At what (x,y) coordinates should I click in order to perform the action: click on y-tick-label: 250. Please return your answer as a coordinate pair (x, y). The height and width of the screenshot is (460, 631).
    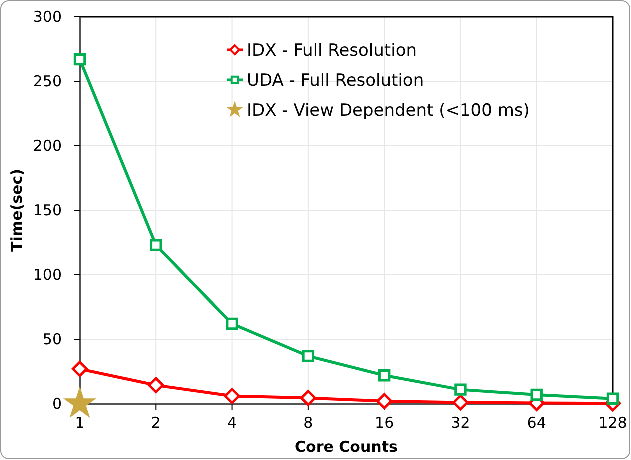
    Looking at the image, I should click on (47, 81).